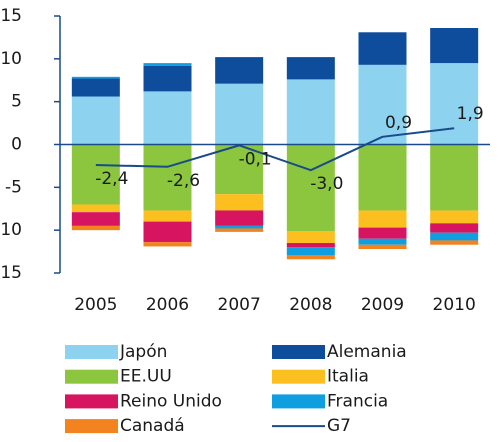 The image size is (500, 442). What do you see at coordinates (183, 181) in the screenshot?
I see `data-label: -2,6` at bounding box center [183, 181].